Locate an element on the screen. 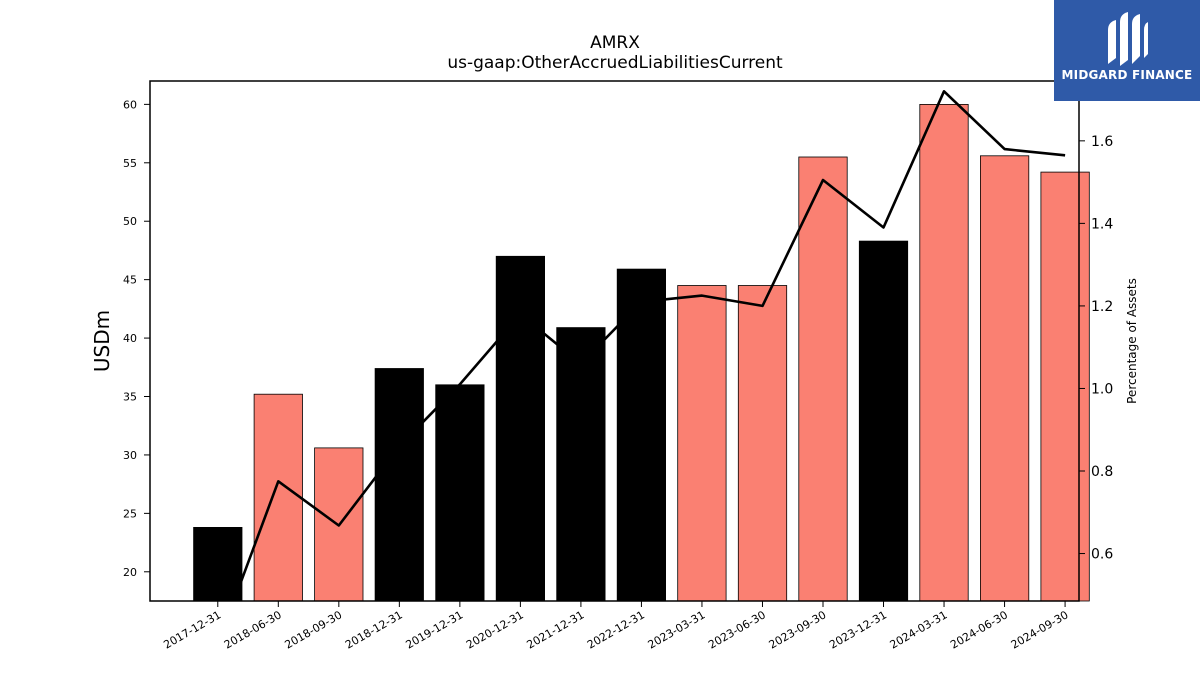 This screenshot has height=675, width=1200. y-tick-label: 20 is located at coordinates (130, 572).